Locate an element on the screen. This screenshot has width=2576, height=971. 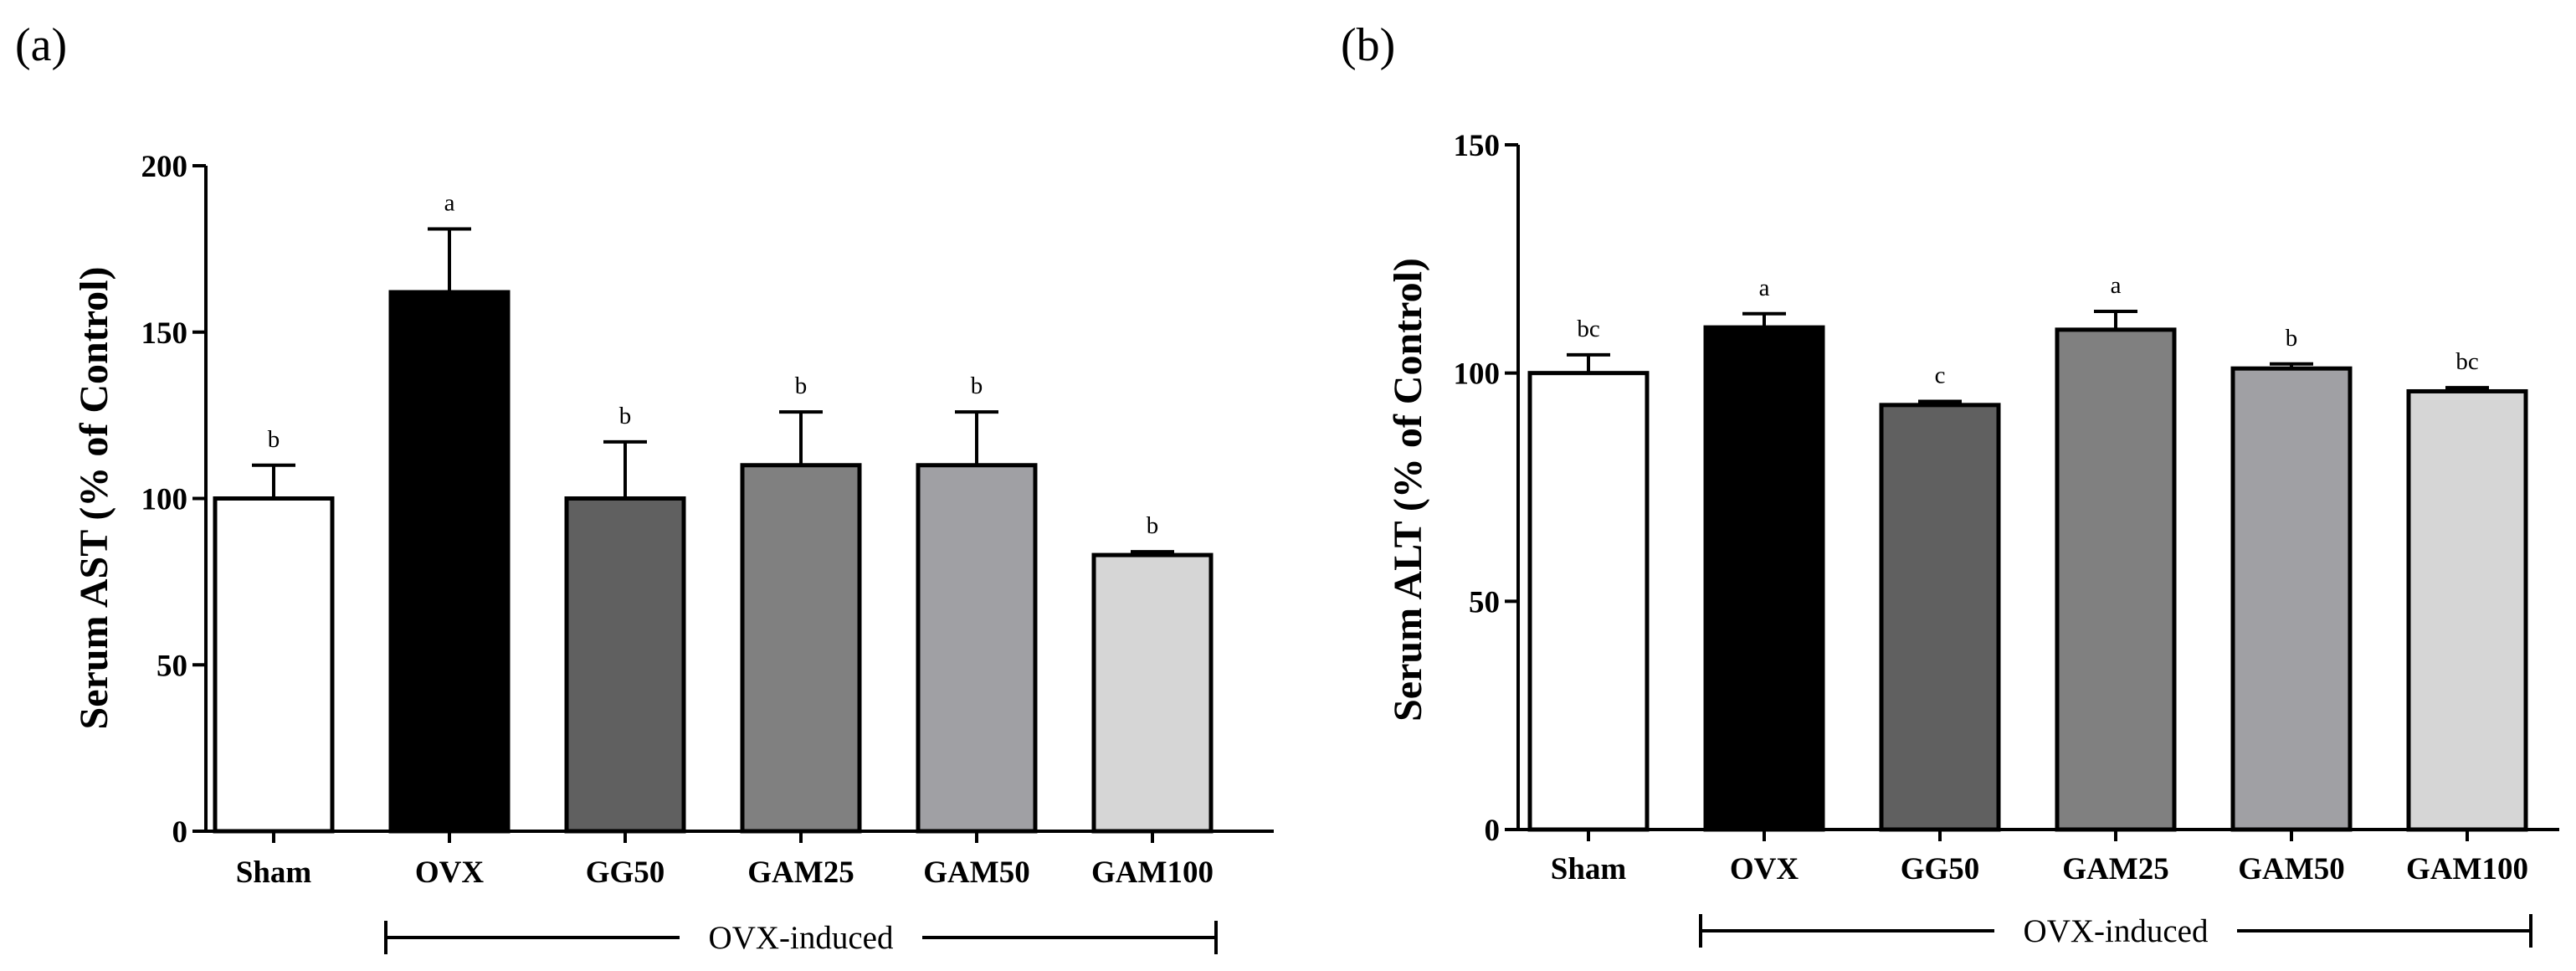
panel-a-label: (a) is located at coordinates (41, 45).